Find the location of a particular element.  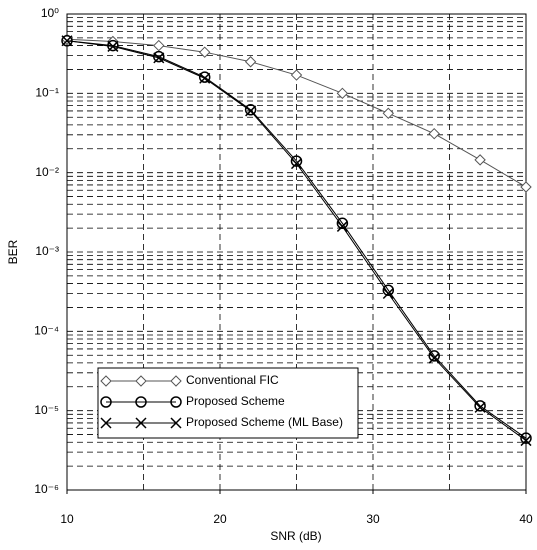

y-tick-label: 10⁻¹ is located at coordinates (47, 93).